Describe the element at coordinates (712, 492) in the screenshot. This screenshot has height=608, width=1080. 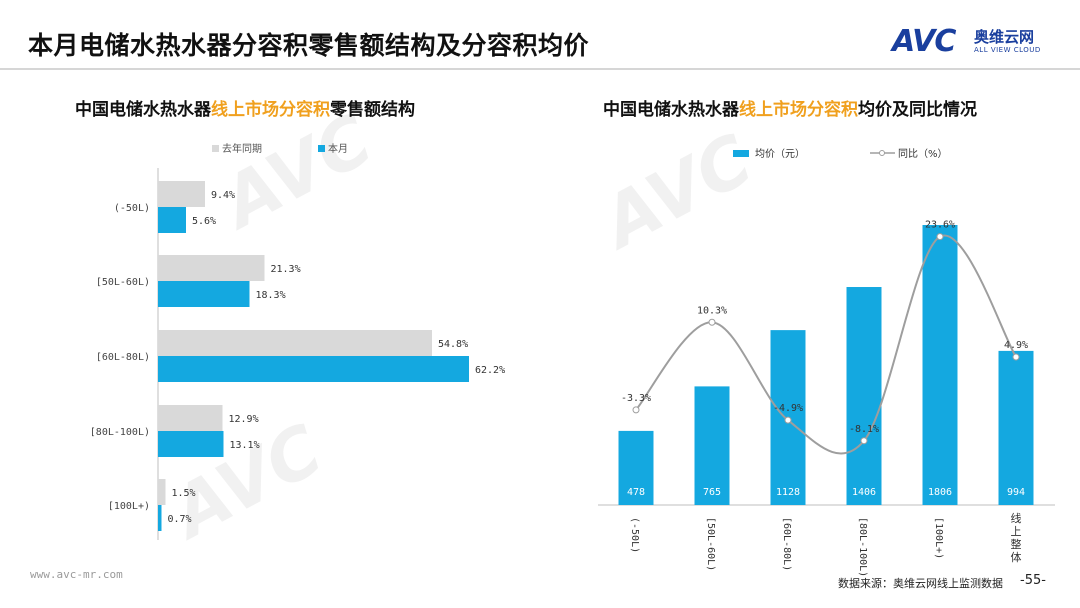
I see `data-label-price: 765` at that location.